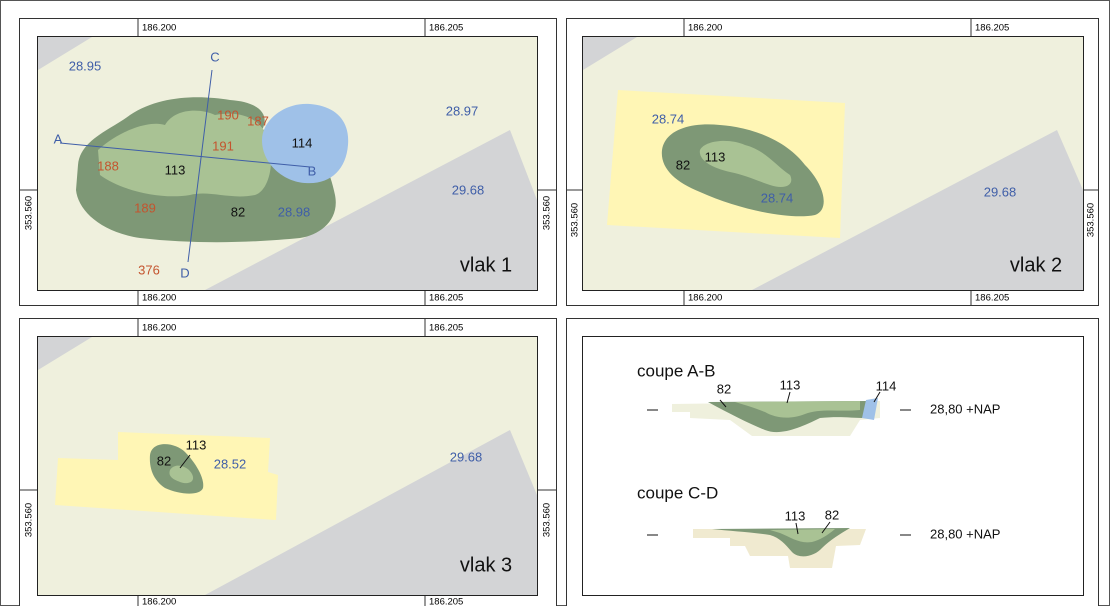  Describe the element at coordinates (677, 492) in the screenshot. I see `section-title: coupe C-D` at that location.